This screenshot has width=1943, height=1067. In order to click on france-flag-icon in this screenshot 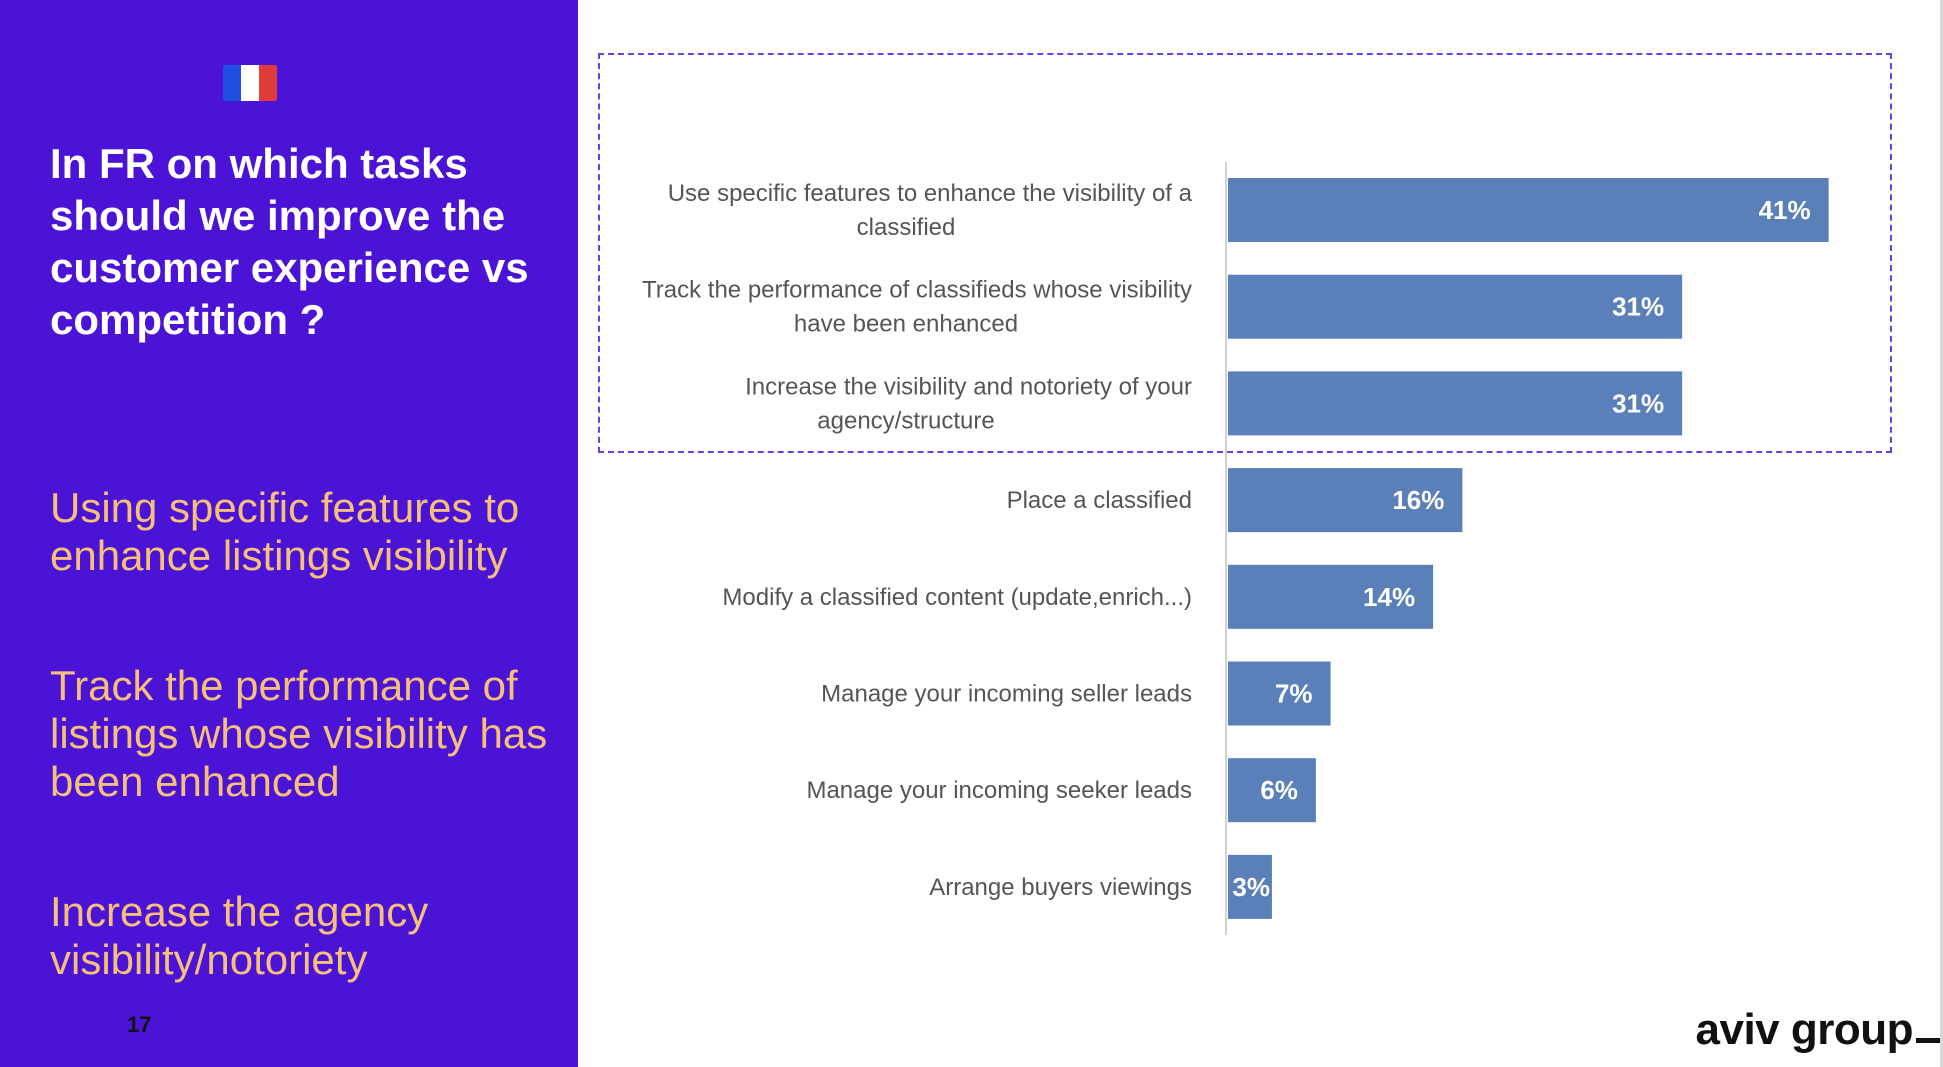, I will do `click(250, 83)`.